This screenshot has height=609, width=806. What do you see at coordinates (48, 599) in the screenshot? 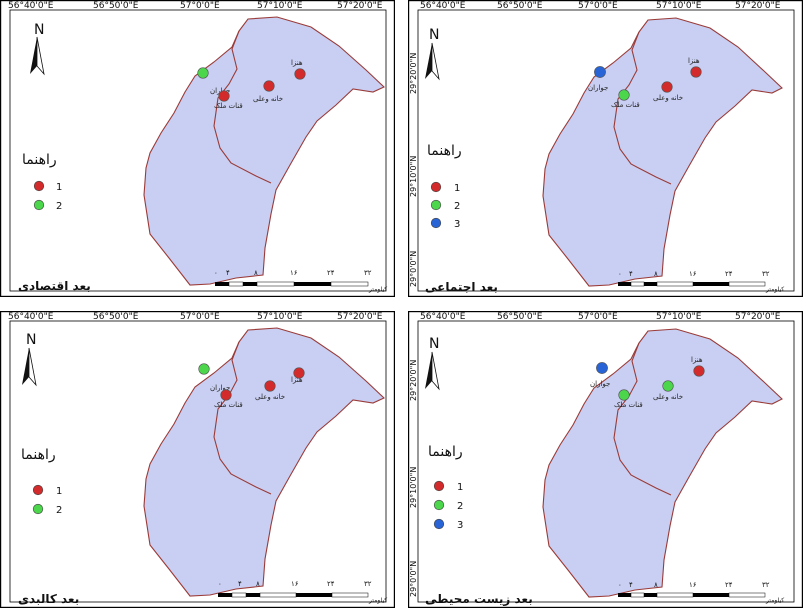
I see `dimension-title: بعد کالبدی` at bounding box center [48, 599].